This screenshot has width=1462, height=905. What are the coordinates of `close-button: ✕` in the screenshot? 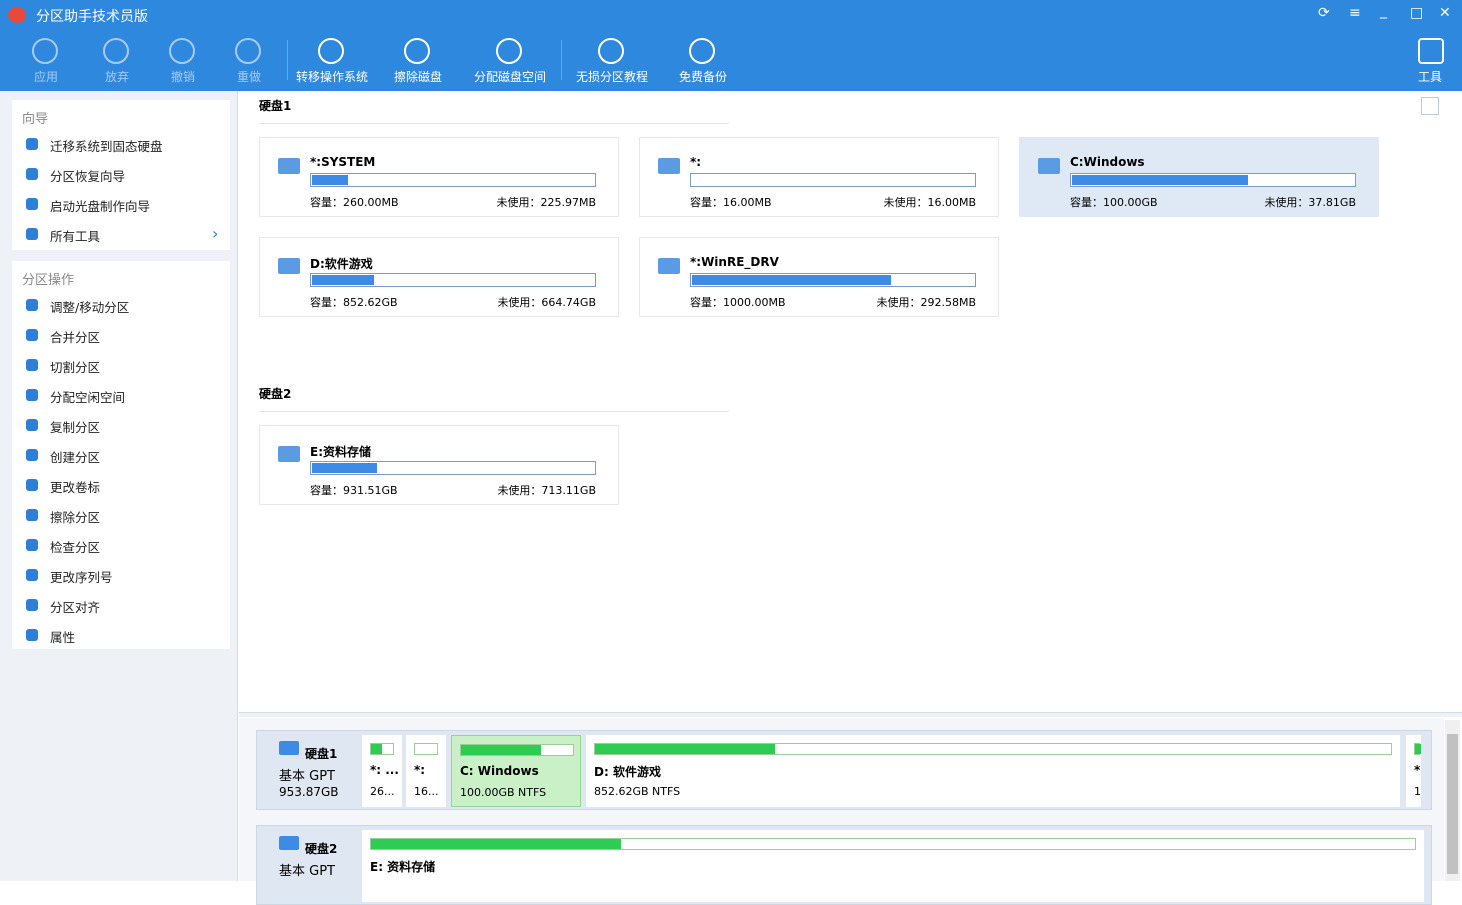 It's located at (1445, 13).